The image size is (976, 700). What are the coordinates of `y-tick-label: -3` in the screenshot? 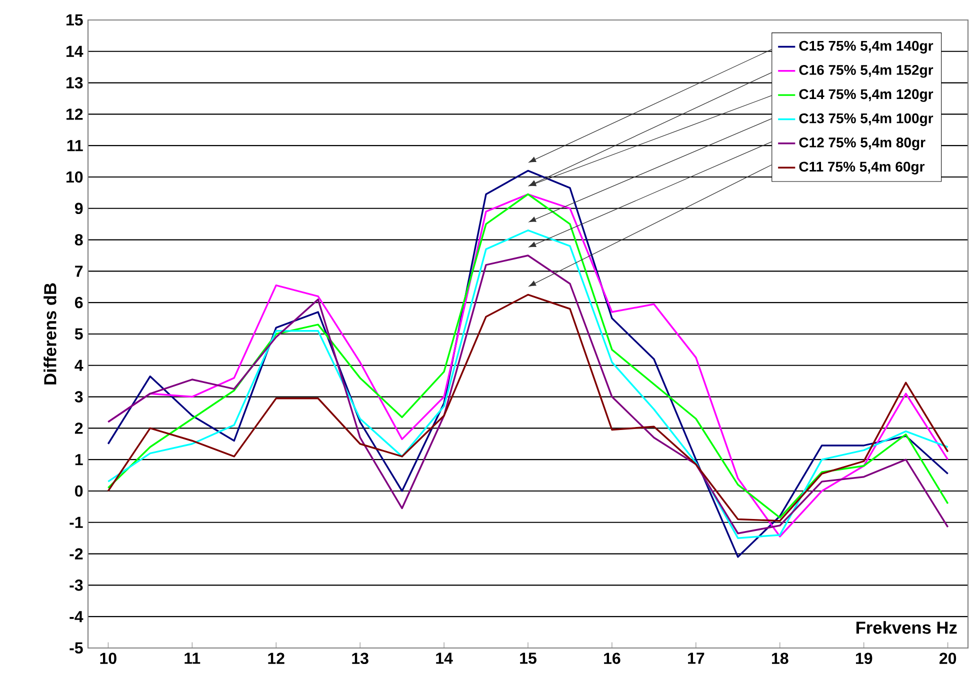 It's located at (76, 585).